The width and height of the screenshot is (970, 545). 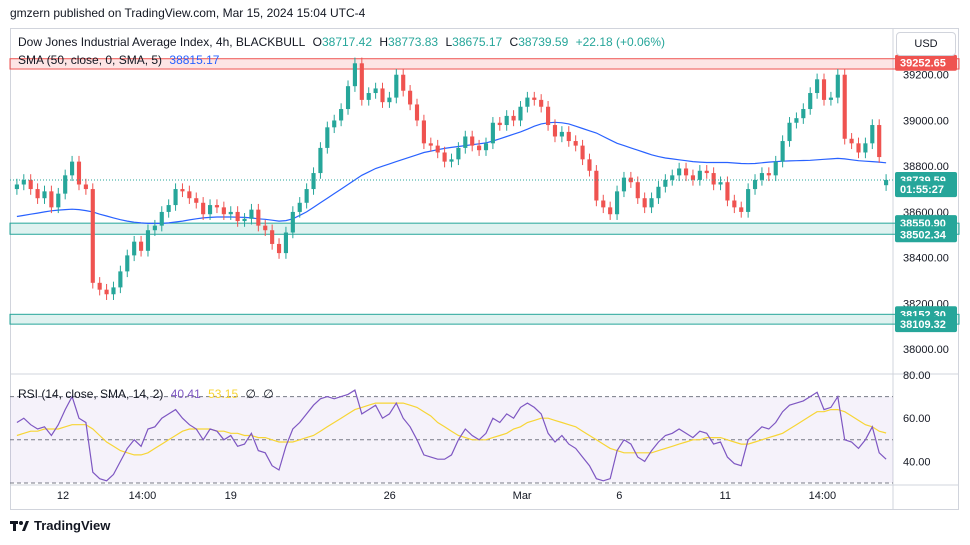 I want to click on price-tick-label: 39000.00, so click(x=926, y=121).